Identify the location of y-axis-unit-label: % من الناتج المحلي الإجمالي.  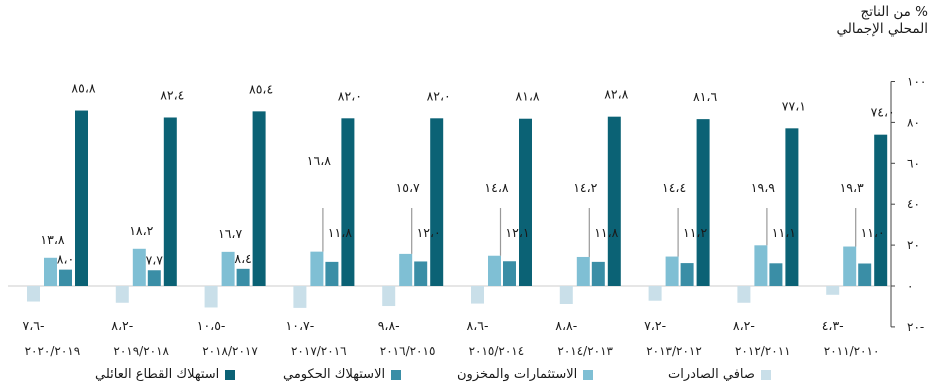
(868, 21).